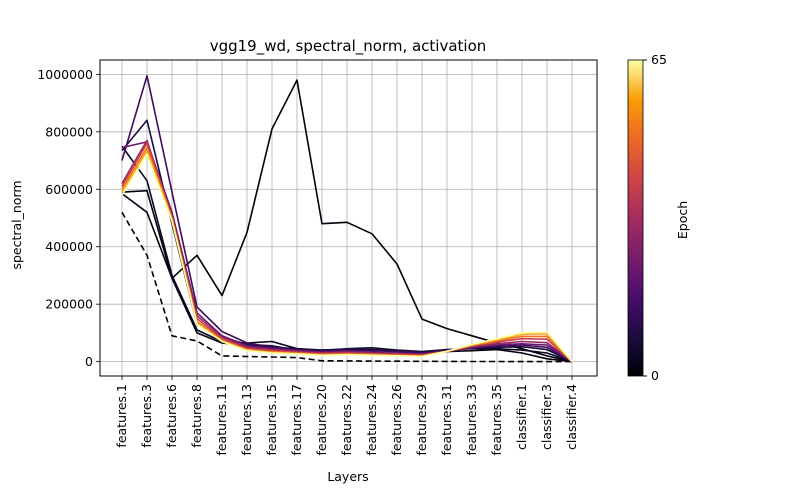 The width and height of the screenshot is (800, 504). I want to click on colorbar, so click(635, 218).